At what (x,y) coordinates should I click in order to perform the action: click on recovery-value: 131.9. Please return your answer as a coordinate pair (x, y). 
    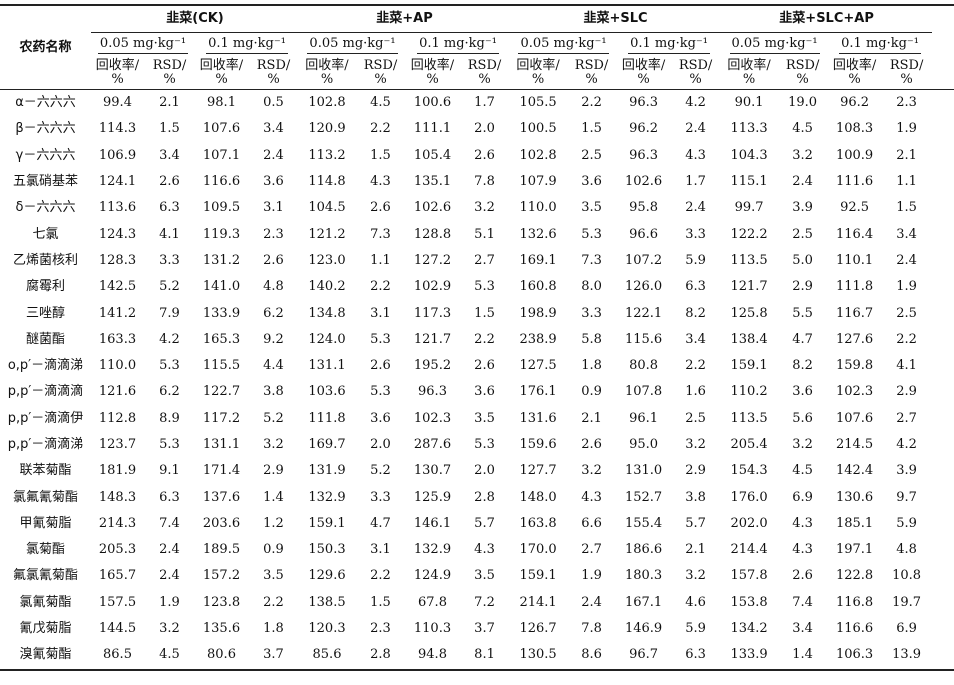
    Looking at the image, I should click on (327, 471).